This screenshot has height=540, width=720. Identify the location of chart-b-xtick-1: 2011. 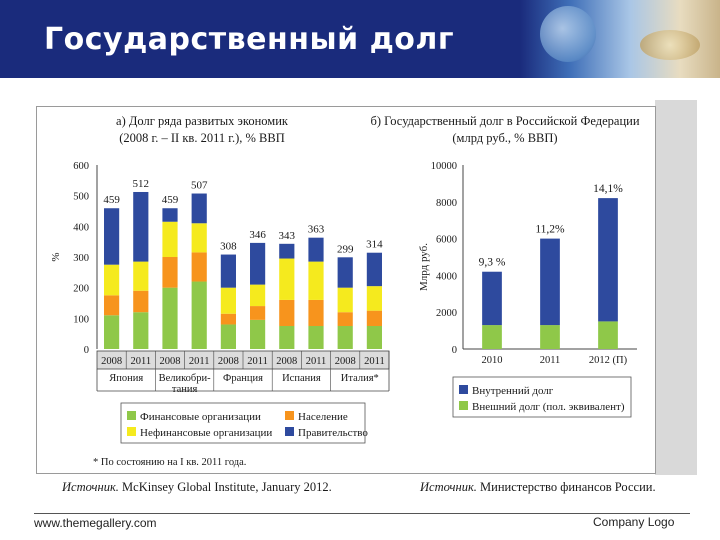
(550, 360).